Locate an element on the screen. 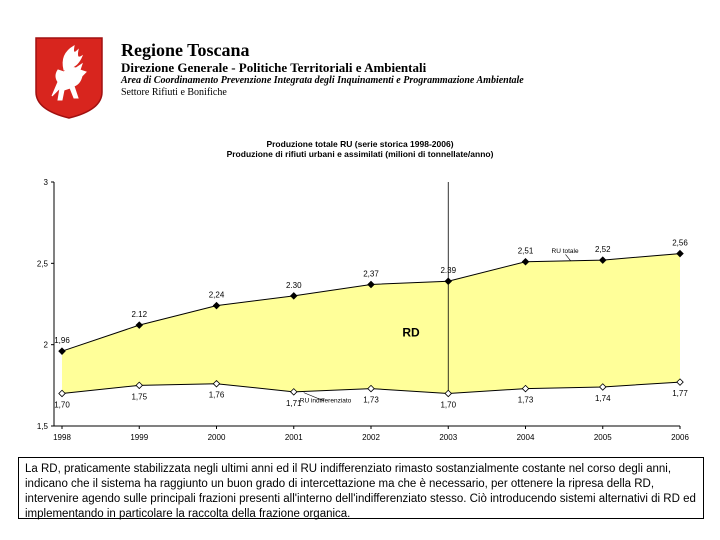 The image size is (720, 540). x-tick-label: 2004 is located at coordinates (526, 437).